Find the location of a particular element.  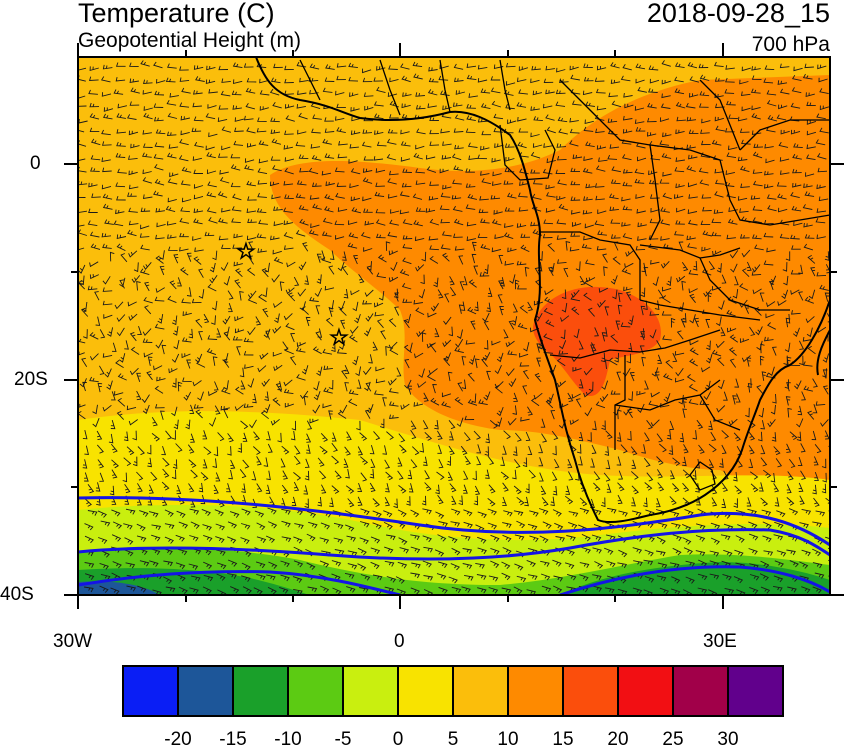

colorbar-swatch is located at coordinates (755, 691).